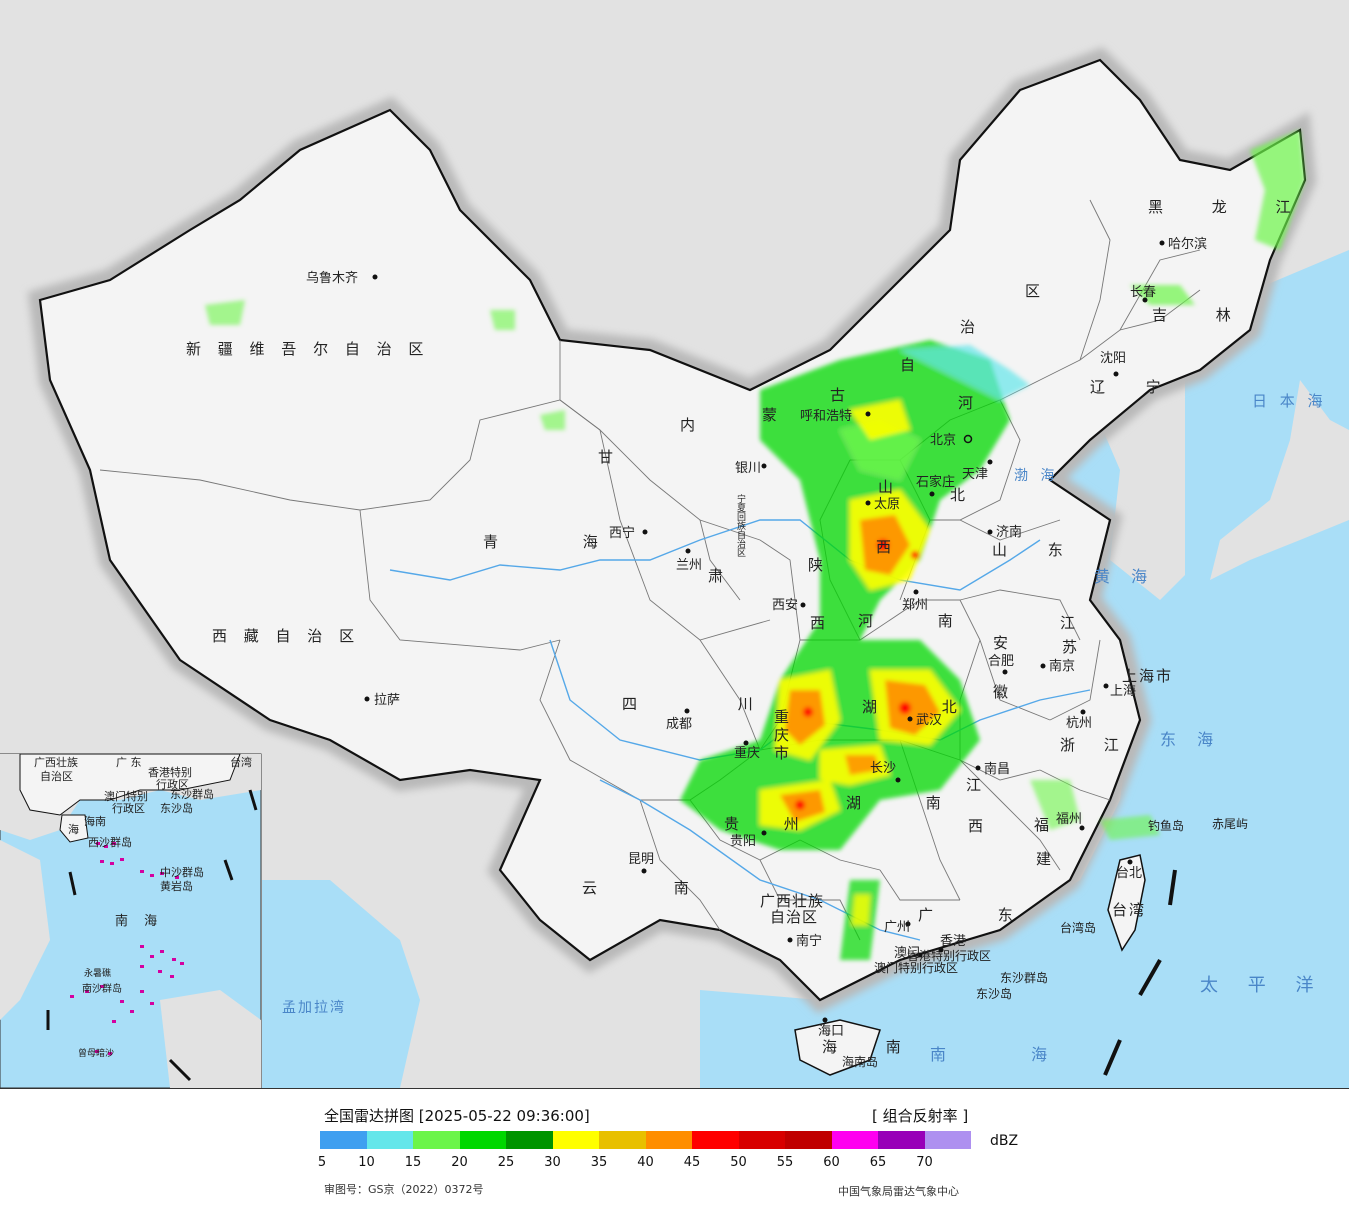 Image resolution: width=1349 pixels, height=1209 pixels. Describe the element at coordinates (1279, 480) in the screenshot. I see `japan-land` at that location.